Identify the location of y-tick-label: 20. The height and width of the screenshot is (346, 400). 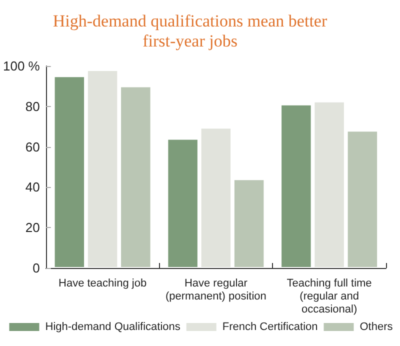
(32, 228).